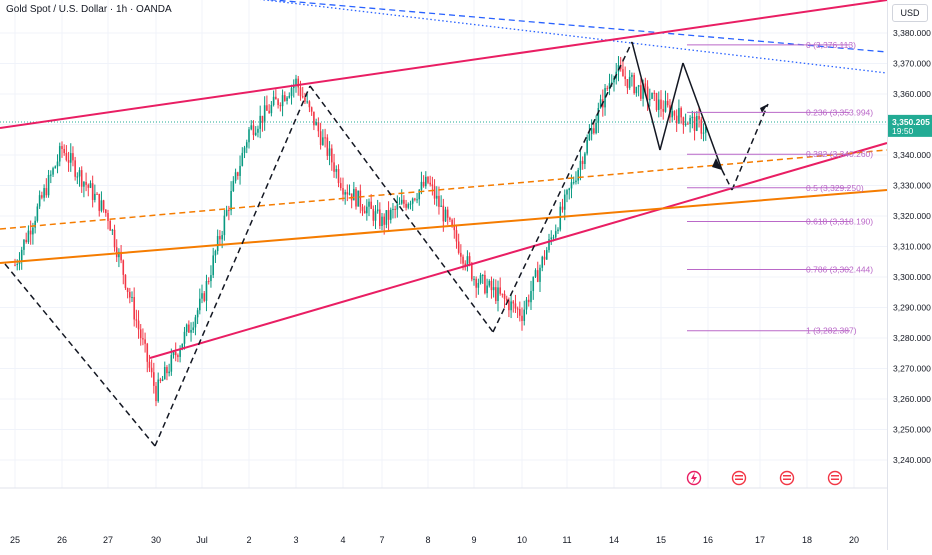  What do you see at coordinates (912, 64) in the screenshot?
I see `y-tick-label: 3,370.000` at bounding box center [912, 64].